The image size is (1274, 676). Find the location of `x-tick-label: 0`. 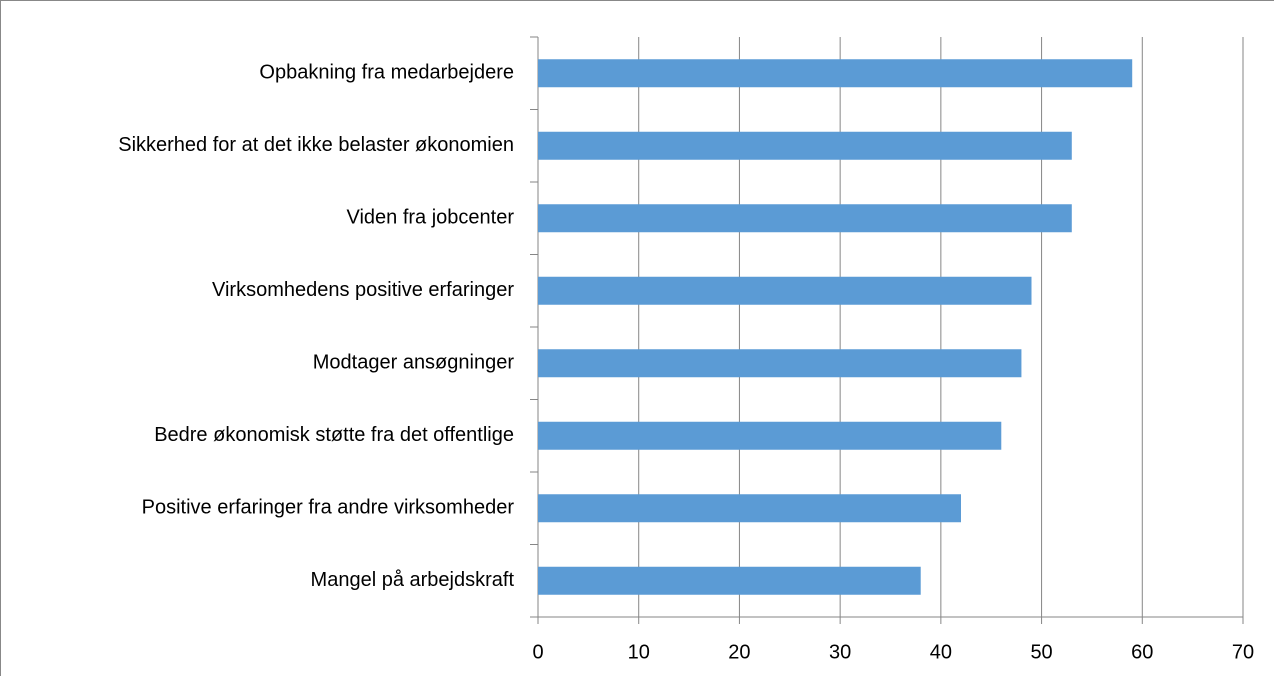

x-tick-label: 0 is located at coordinates (537, 652).